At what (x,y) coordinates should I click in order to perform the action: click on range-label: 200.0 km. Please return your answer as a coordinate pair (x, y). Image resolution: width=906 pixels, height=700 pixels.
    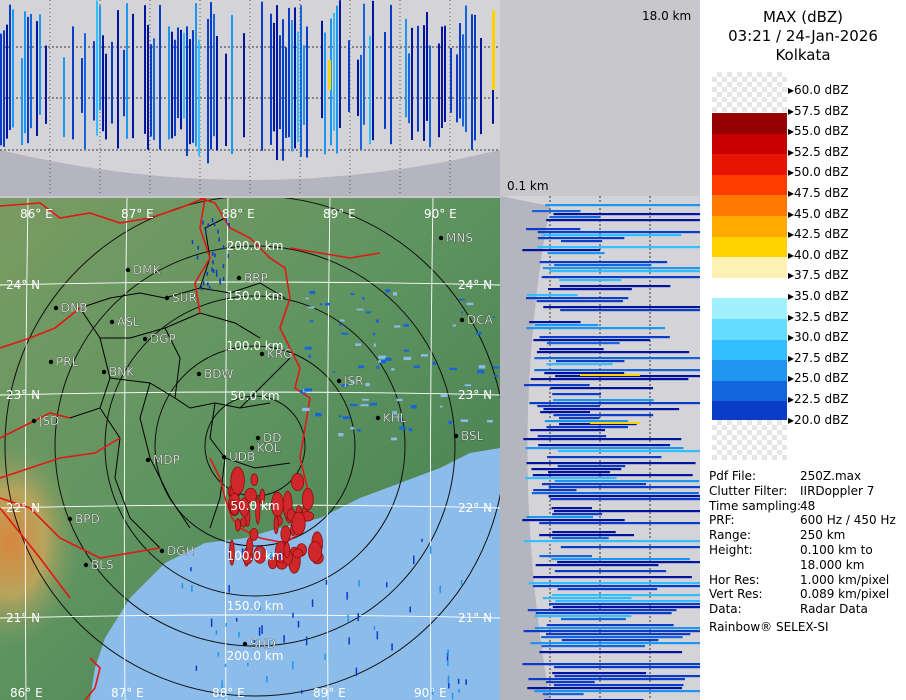
    Looking at the image, I should click on (255, 656).